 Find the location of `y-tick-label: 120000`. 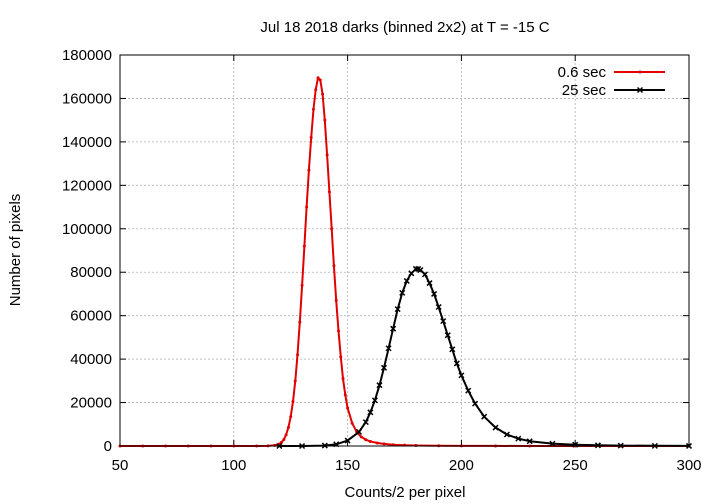

y-tick-label: 120000 is located at coordinates (87, 185).